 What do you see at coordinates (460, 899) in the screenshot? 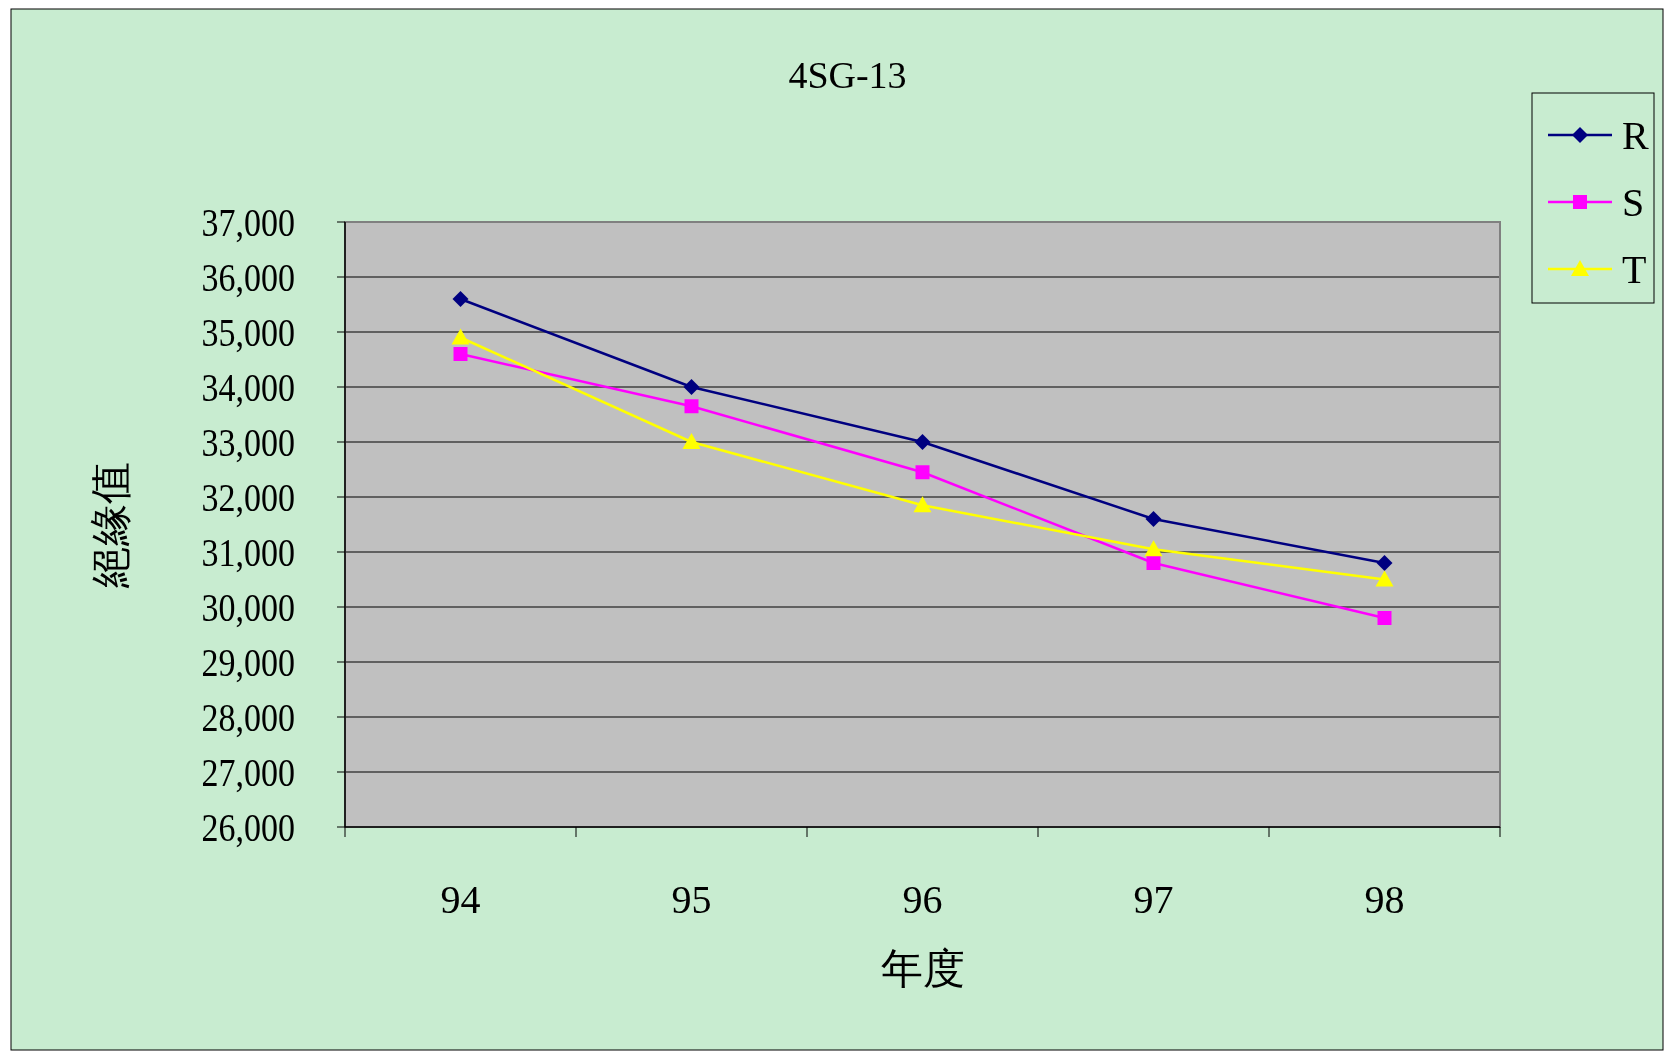
I see `x-tick-label: 94` at bounding box center [460, 899].